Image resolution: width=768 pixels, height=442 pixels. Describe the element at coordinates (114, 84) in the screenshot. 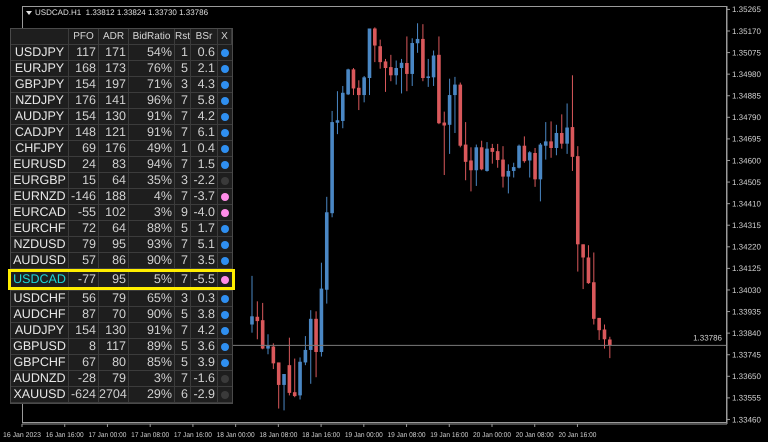

I see `data-label: 197` at that location.